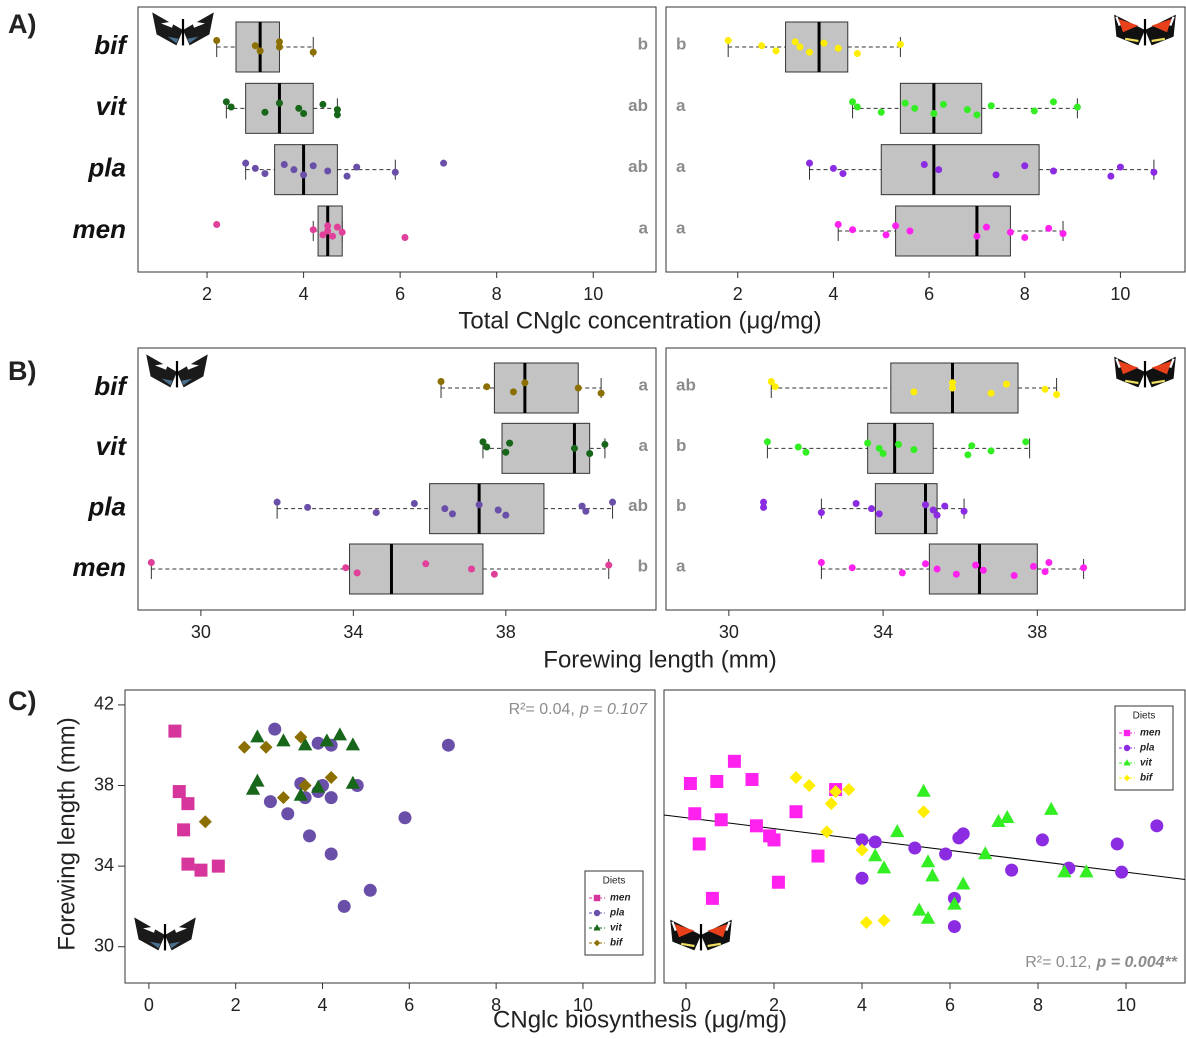 This screenshot has width=1186, height=1039. I want to click on panel-label: A), so click(22, 24).